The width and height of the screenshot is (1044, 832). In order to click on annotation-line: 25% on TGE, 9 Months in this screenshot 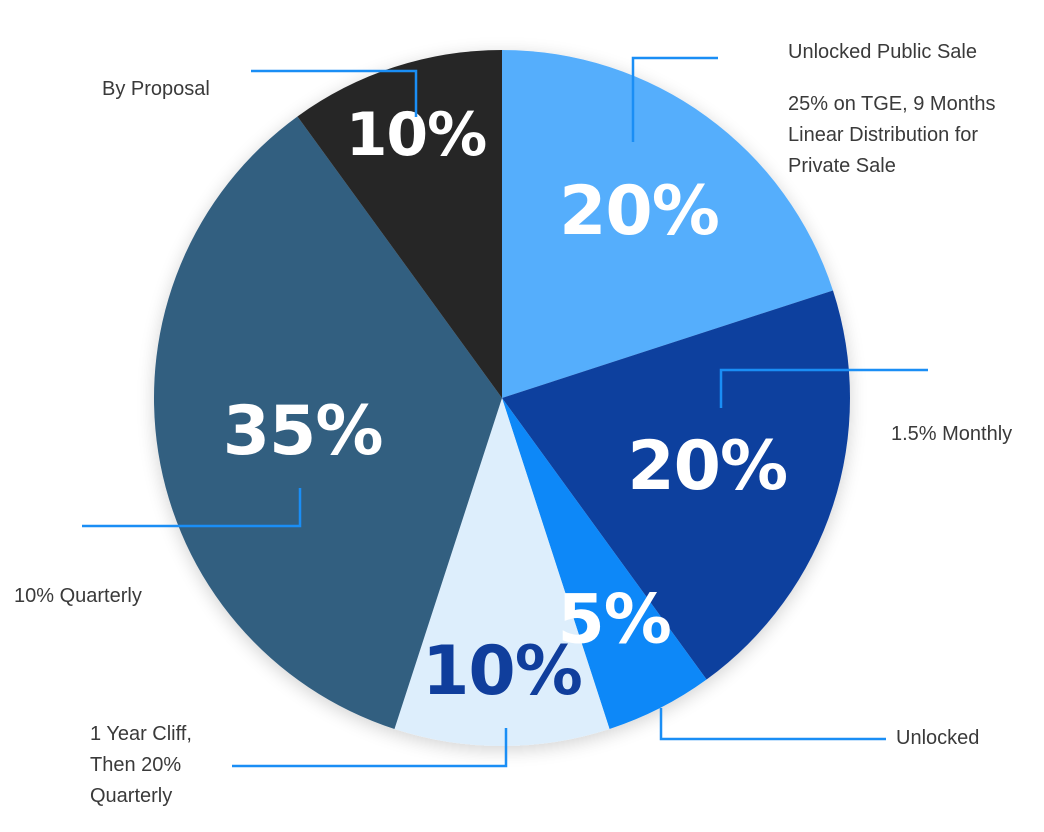, I will do `click(892, 104)`.